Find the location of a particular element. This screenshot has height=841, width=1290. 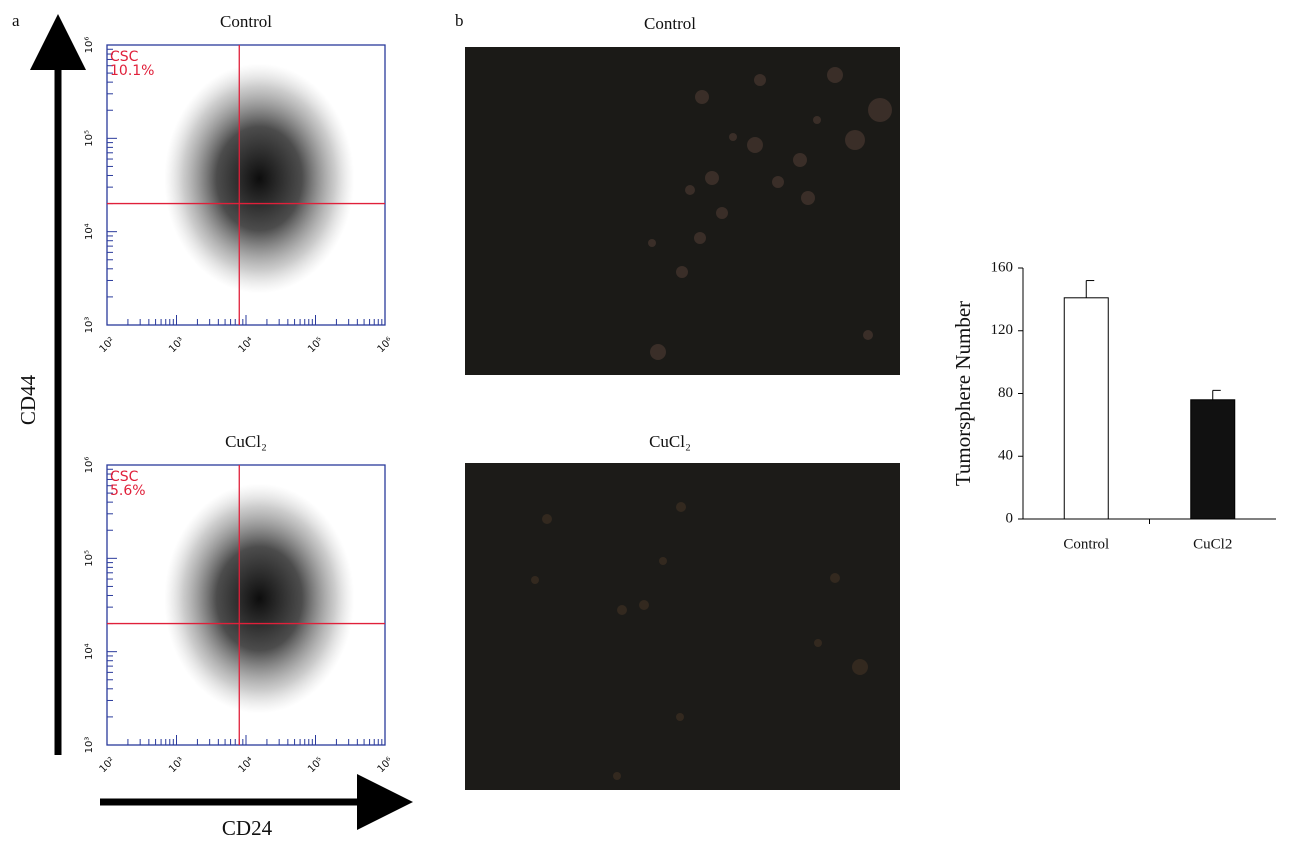

panel-label: a is located at coordinates (16, 20).